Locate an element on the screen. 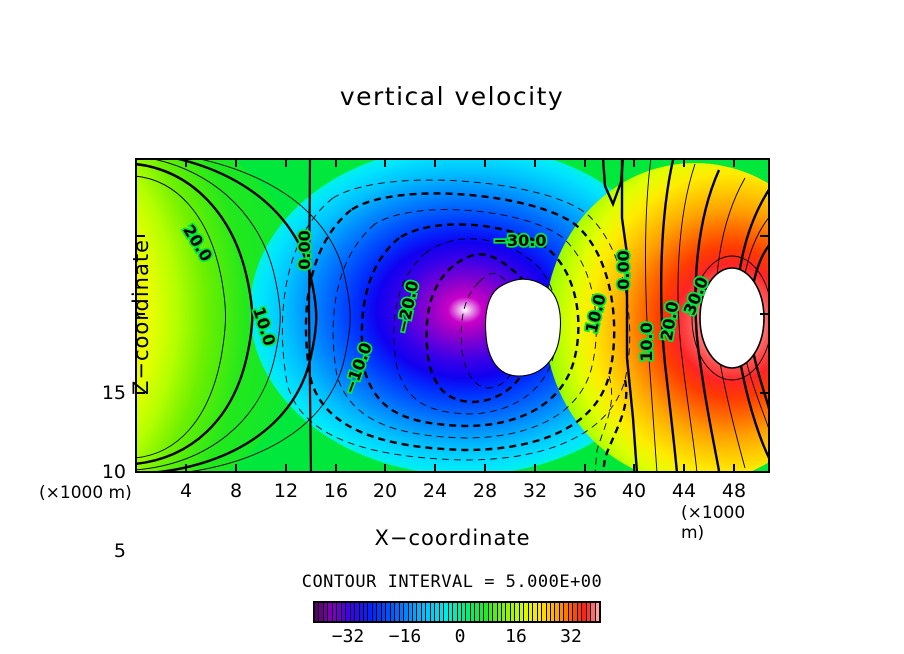 The image size is (904, 654). colorbar-tick-32: 32 is located at coordinates (571, 636).